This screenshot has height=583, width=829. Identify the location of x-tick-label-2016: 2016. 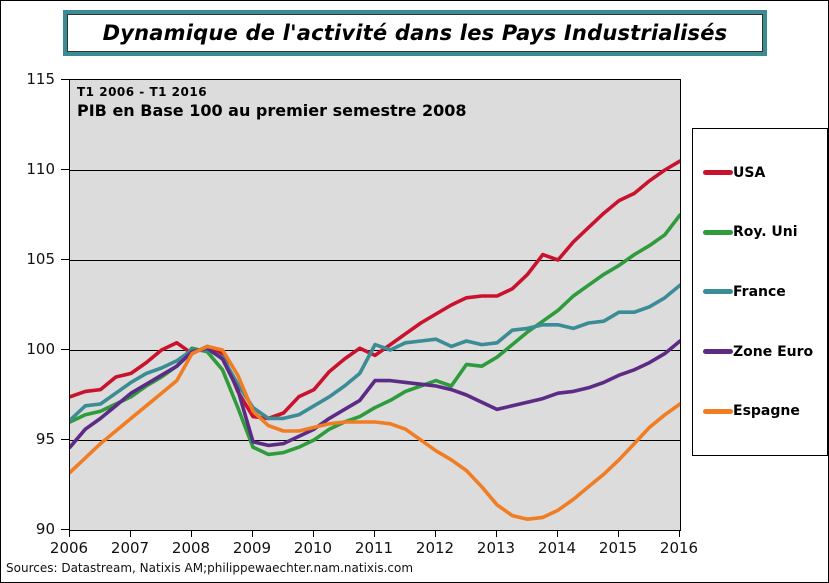
(679, 548).